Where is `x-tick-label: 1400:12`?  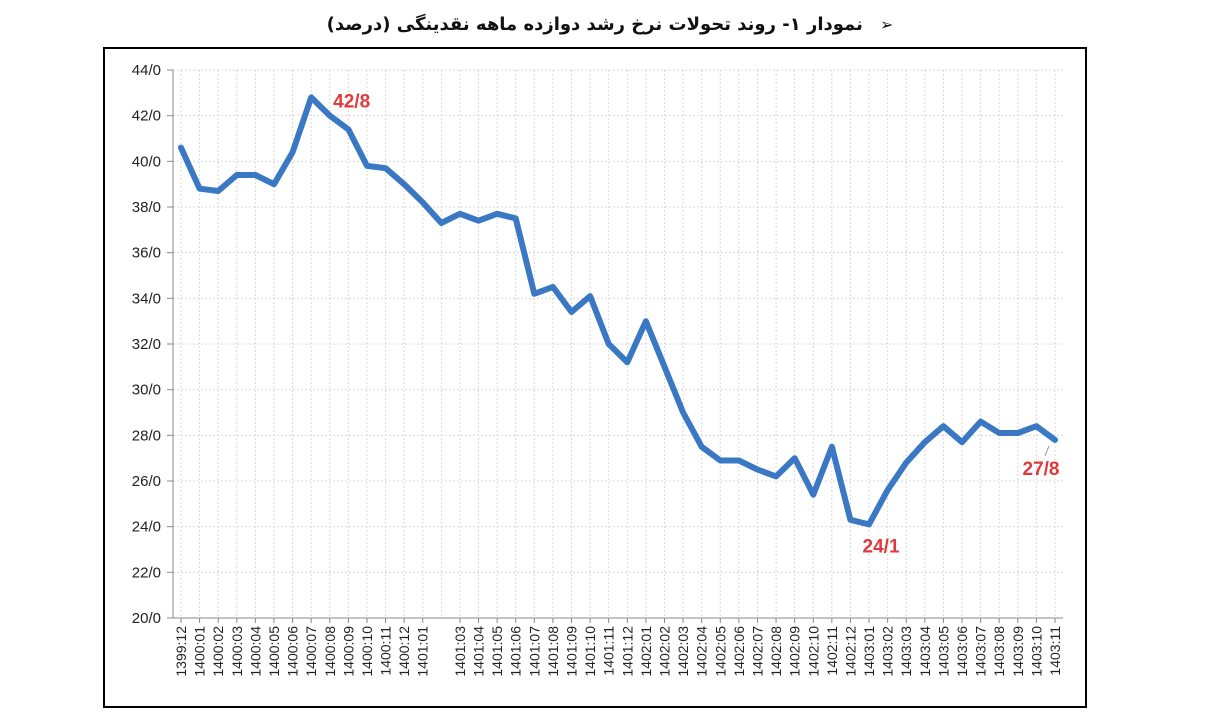 x-tick-label: 1400:12 is located at coordinates (404, 651).